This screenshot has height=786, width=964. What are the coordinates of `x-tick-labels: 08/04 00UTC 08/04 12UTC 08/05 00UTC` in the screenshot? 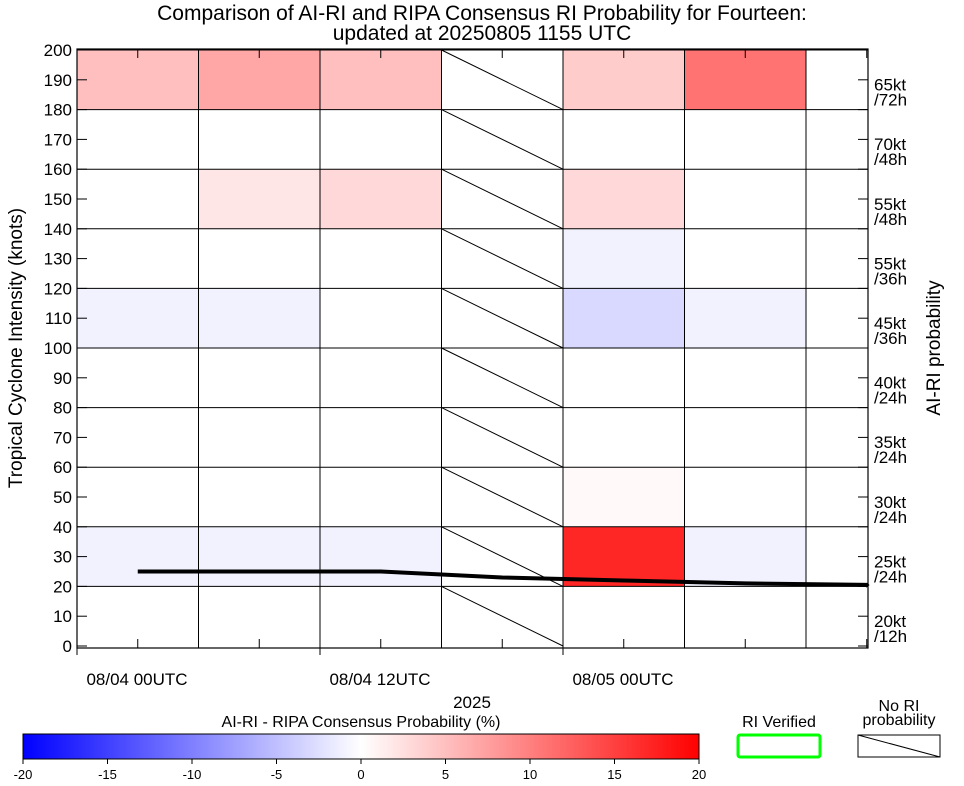 It's located at (379, 679).